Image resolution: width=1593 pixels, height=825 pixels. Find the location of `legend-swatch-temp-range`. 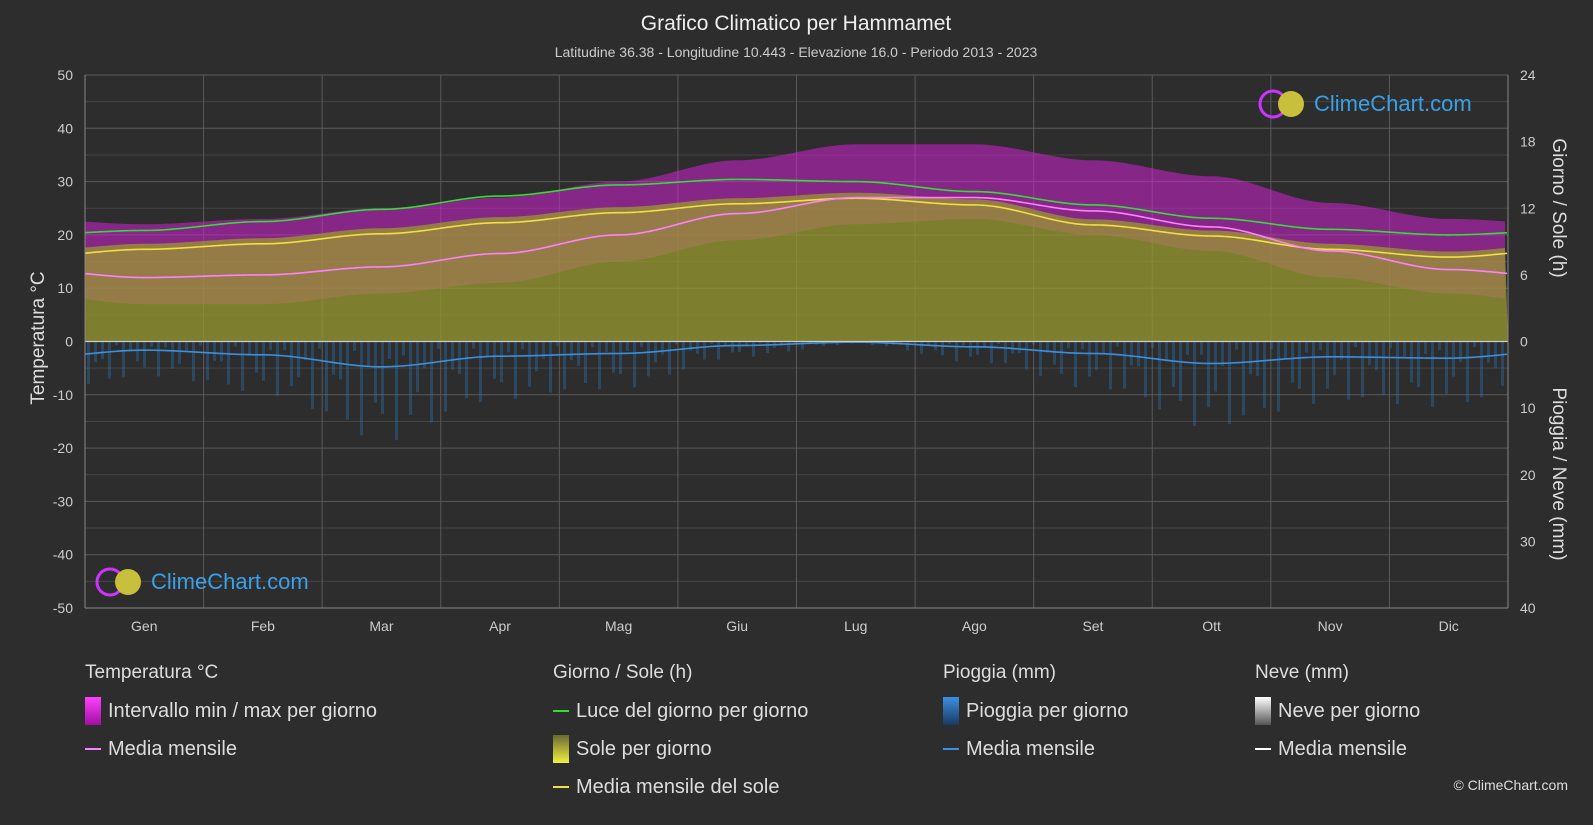

legend-swatch-temp-range is located at coordinates (93, 711).